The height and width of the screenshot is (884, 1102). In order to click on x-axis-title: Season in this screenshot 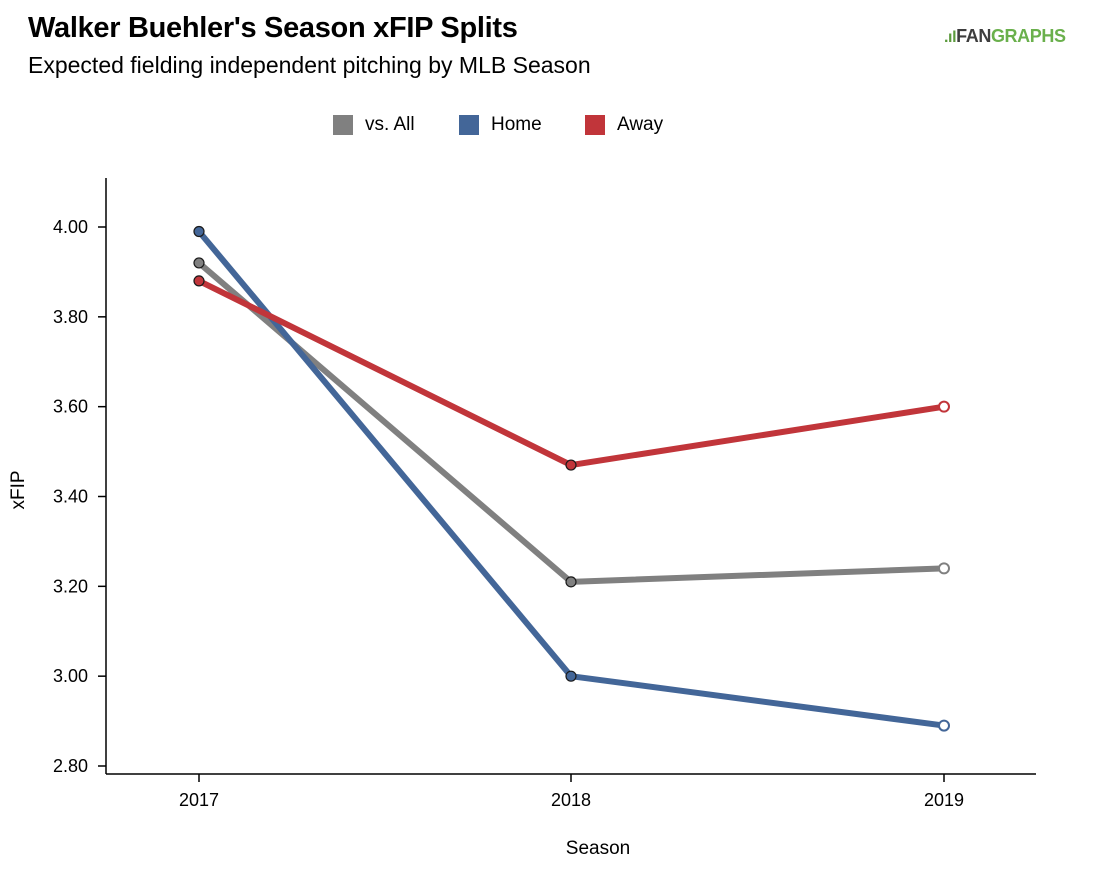, I will do `click(598, 848)`.